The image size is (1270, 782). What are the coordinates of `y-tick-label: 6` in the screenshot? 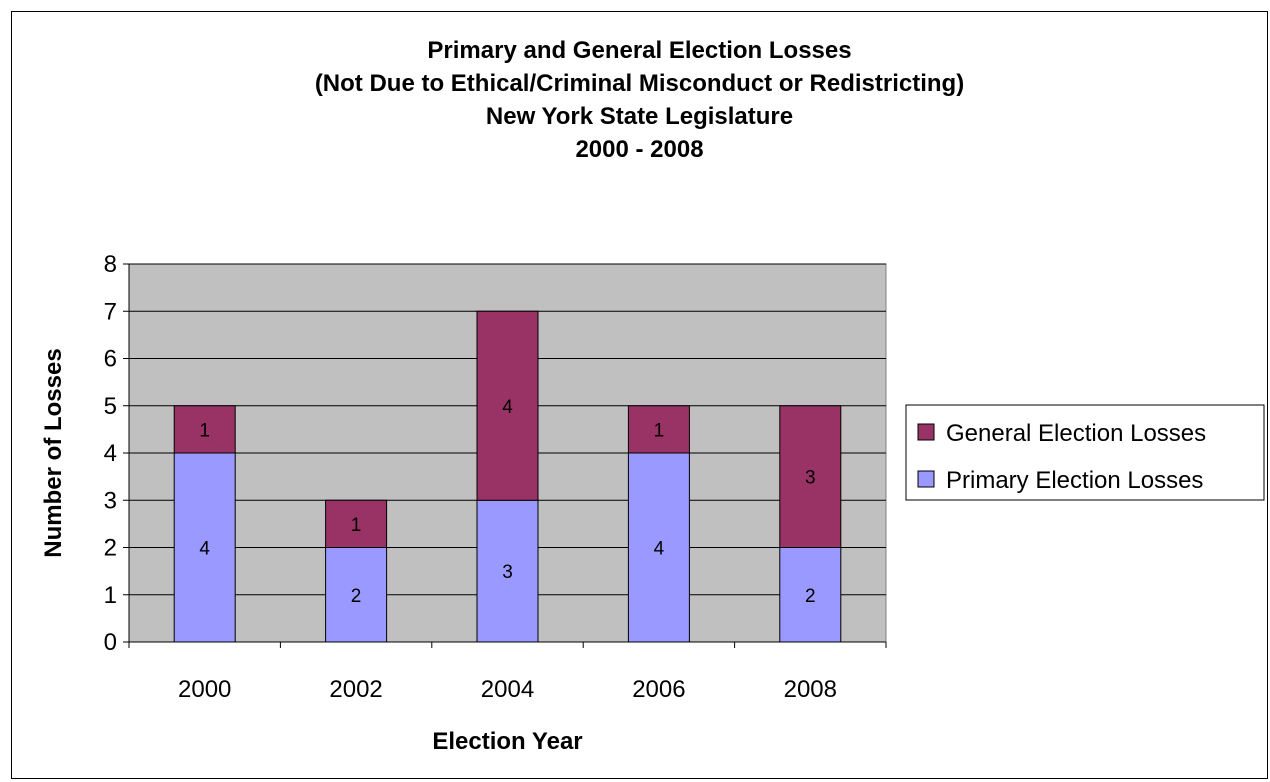 It's located at (110, 359).